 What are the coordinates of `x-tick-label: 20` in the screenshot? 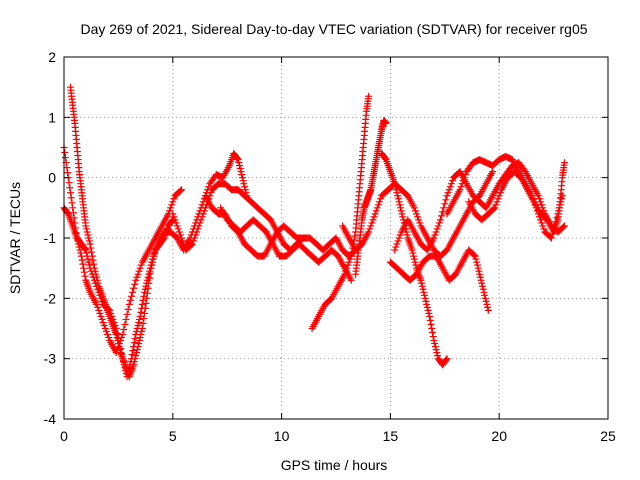 It's located at (499, 436).